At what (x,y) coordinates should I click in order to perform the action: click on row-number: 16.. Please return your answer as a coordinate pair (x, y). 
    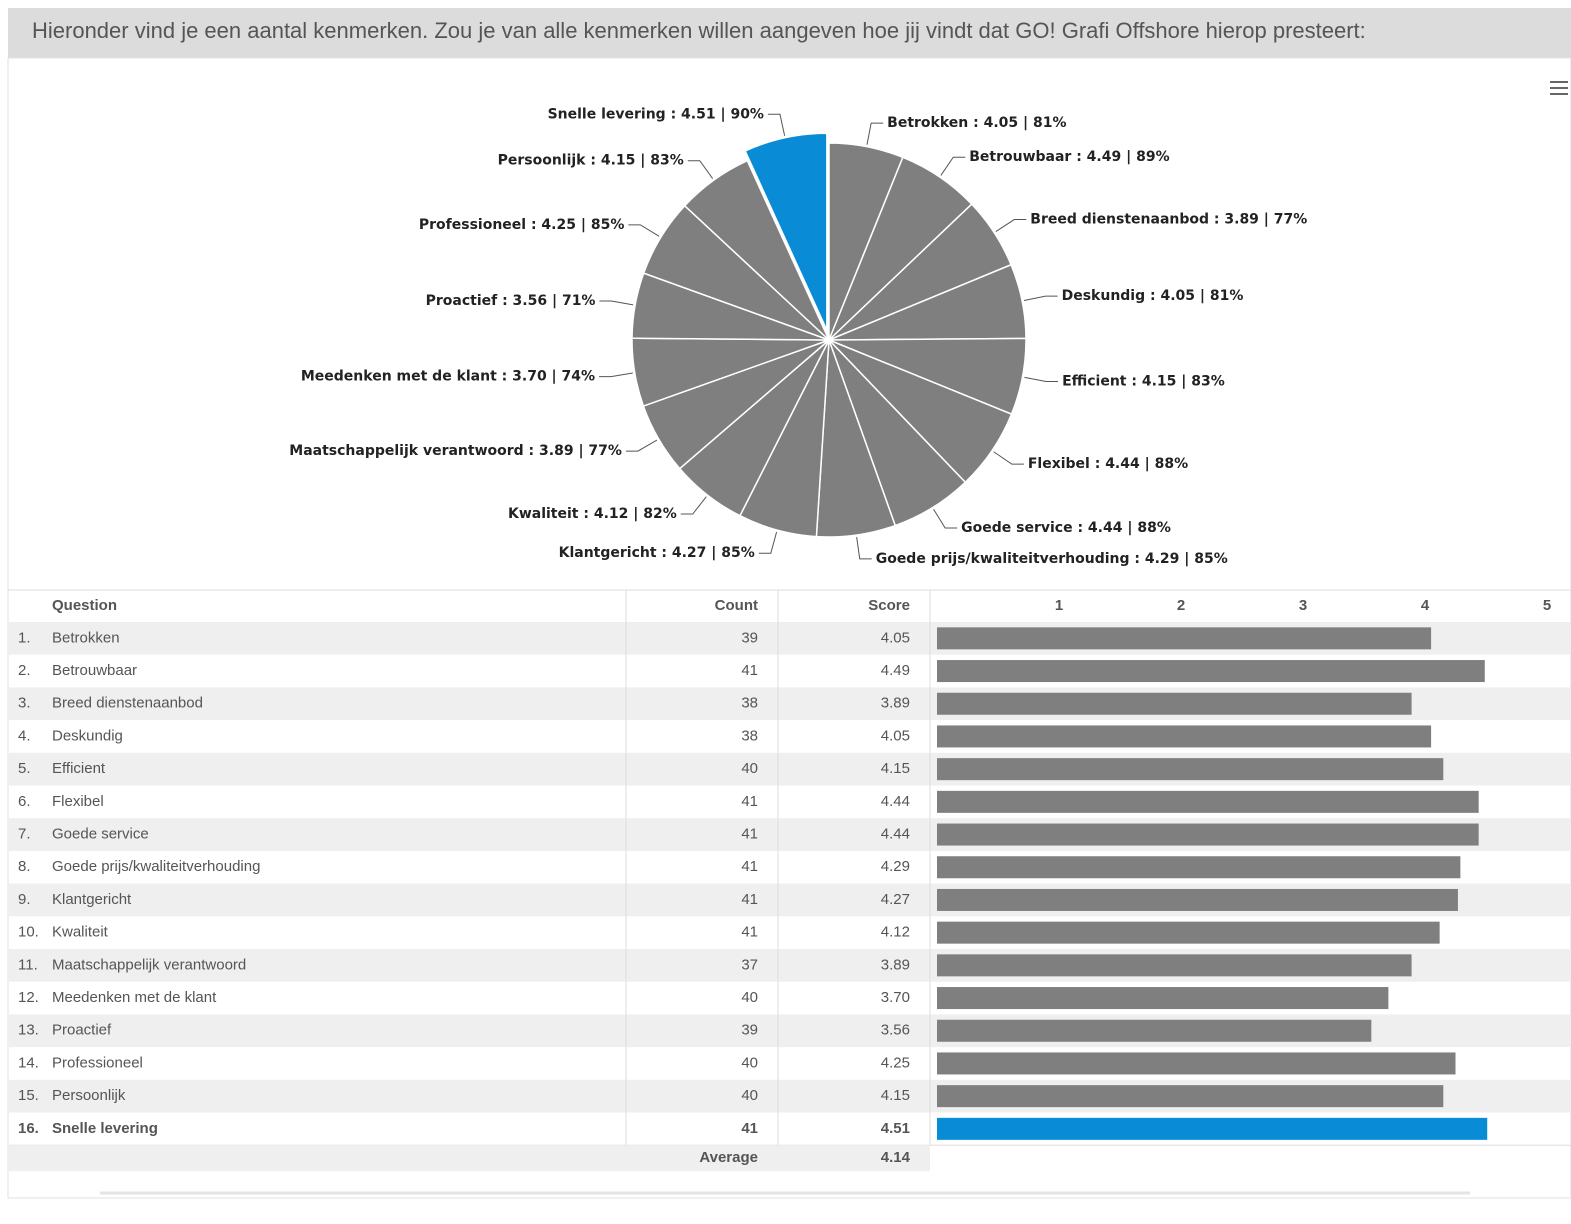
    Looking at the image, I should click on (28, 1128).